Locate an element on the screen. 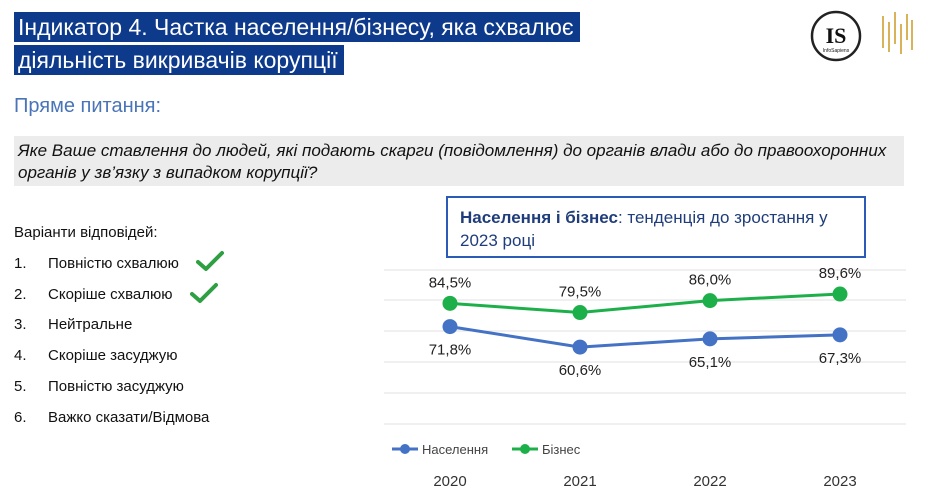 The height and width of the screenshot is (499, 928). option-label: Скоріше схвалюю is located at coordinates (110, 294).